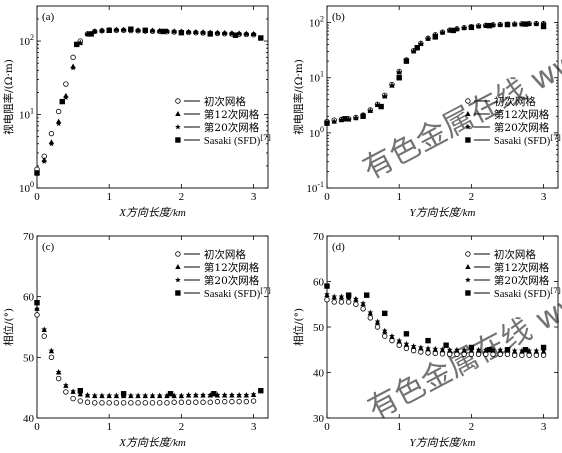  I want to click on legend-label: 初次网格, so click(225, 101).